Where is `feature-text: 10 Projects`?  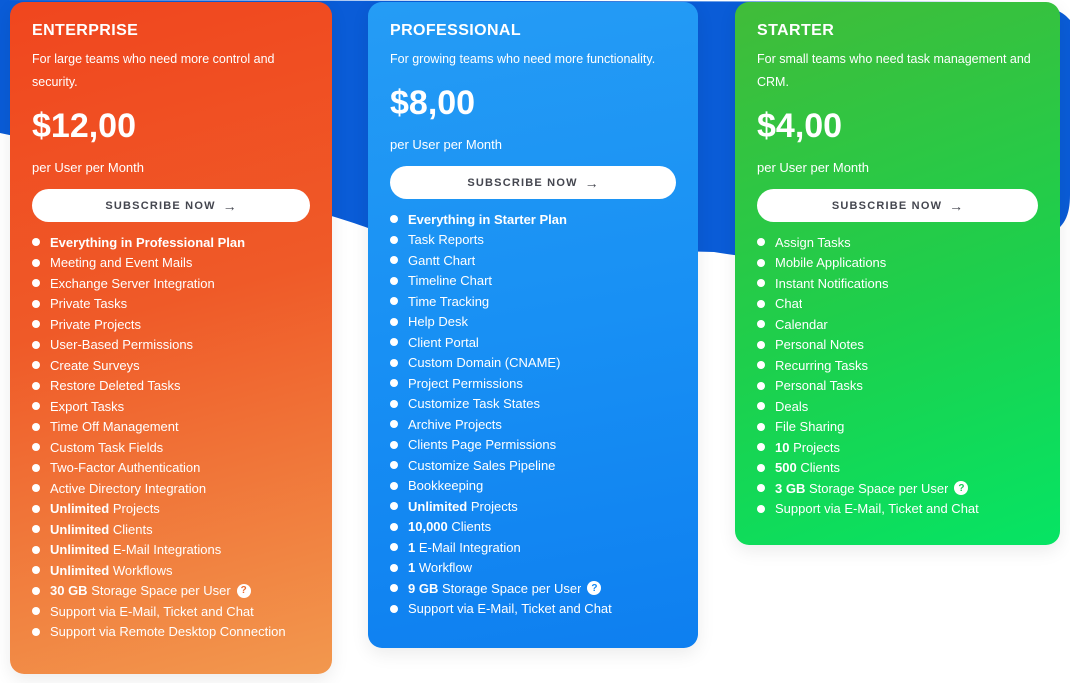
feature-text: 10 Projects is located at coordinates (808, 447).